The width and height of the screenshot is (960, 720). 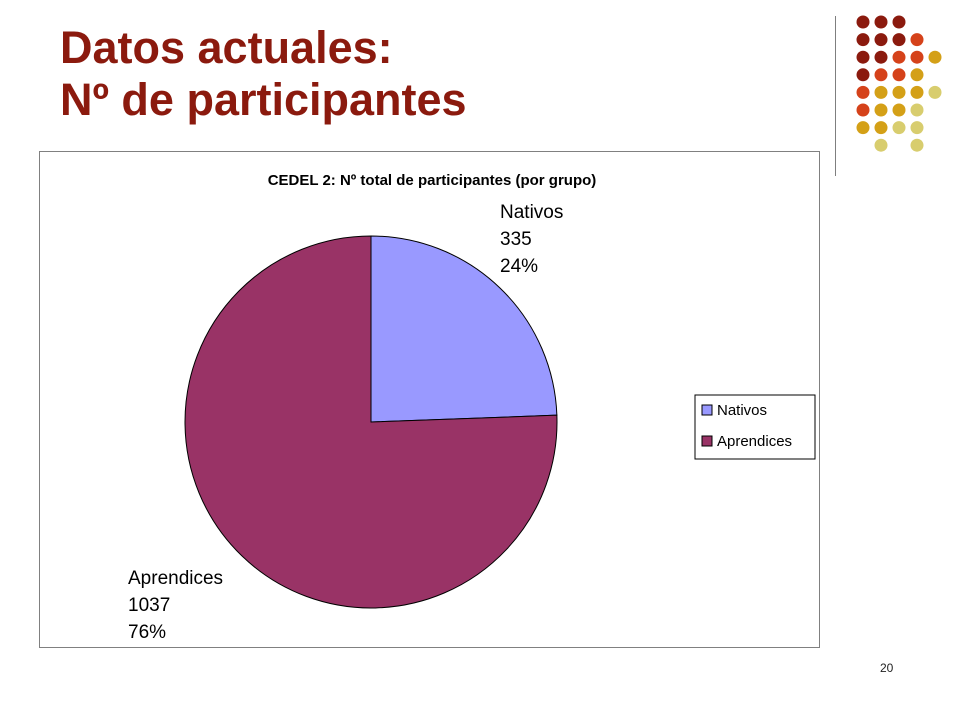 What do you see at coordinates (149, 605) in the screenshot?
I see `slice-data-label: 1037` at bounding box center [149, 605].